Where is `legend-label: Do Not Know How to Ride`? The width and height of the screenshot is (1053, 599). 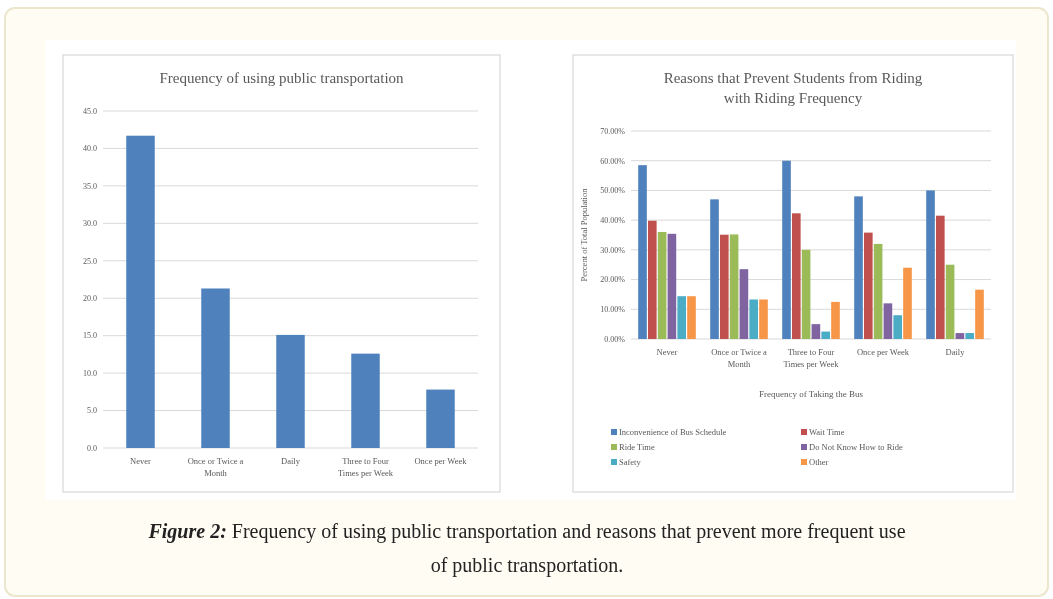
legend-label: Do Not Know How to Ride is located at coordinates (856, 447).